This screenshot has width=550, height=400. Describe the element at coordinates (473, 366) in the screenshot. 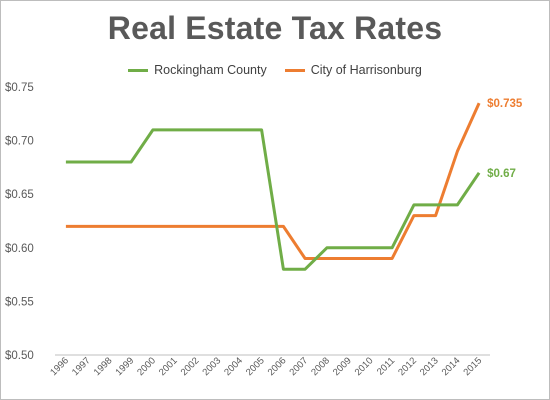

I see `x-tick-label: 2015` at that location.